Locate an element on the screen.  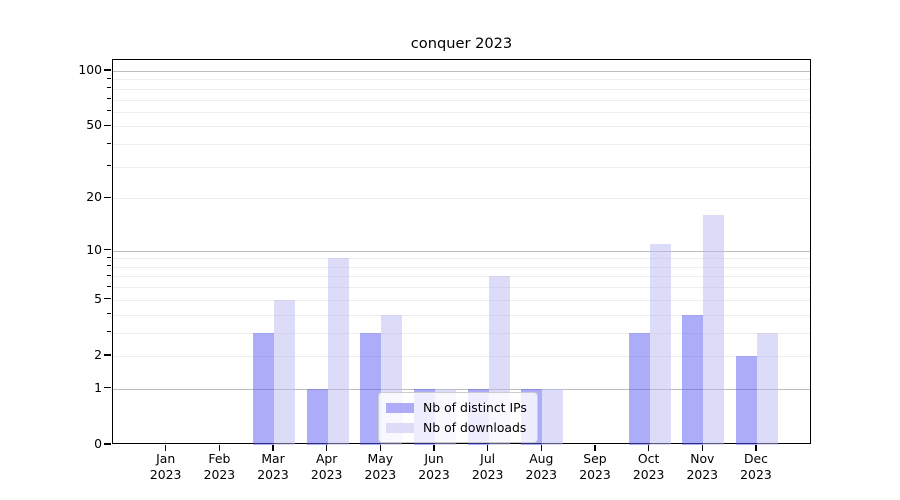
gridline-y6 is located at coordinates (461, 288).